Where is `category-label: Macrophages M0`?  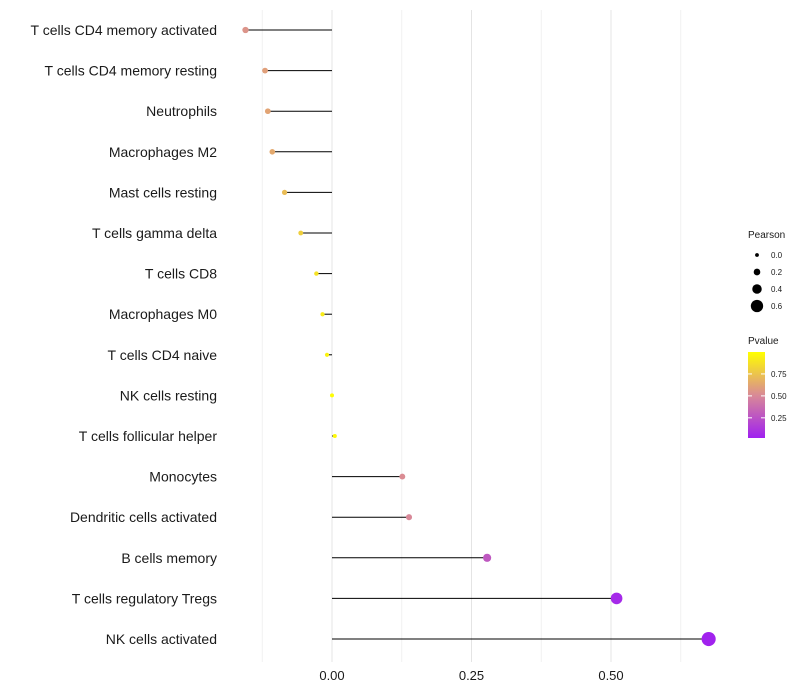 category-label: Macrophages M0 is located at coordinates (163, 314).